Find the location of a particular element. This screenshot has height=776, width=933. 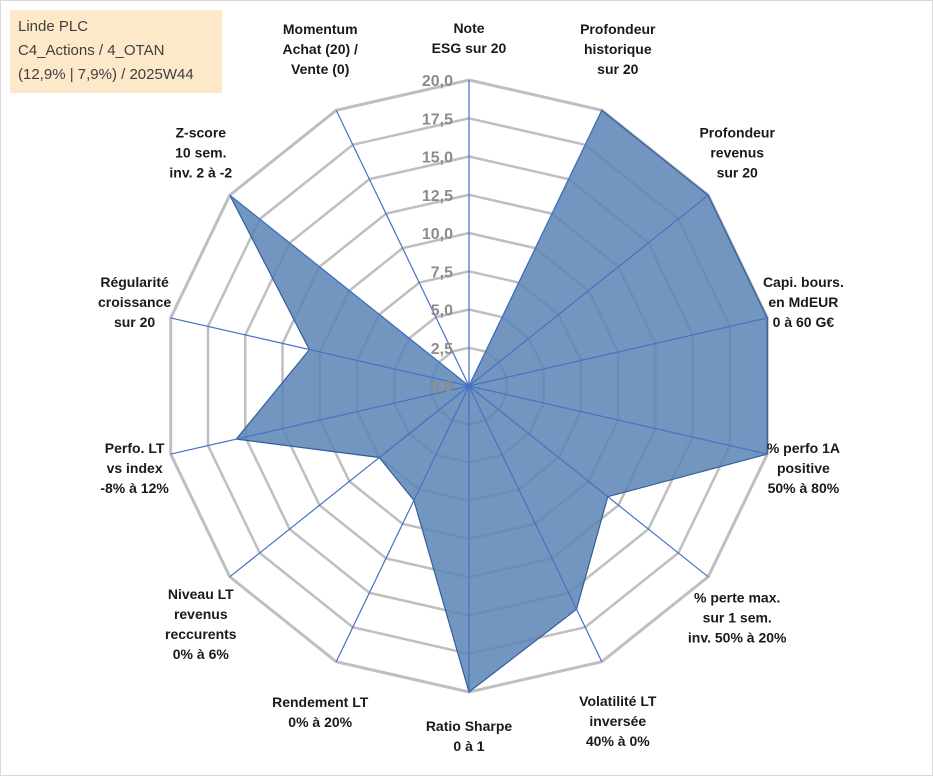

axis-label: Profondeur revenus sur 20 is located at coordinates (737, 152).